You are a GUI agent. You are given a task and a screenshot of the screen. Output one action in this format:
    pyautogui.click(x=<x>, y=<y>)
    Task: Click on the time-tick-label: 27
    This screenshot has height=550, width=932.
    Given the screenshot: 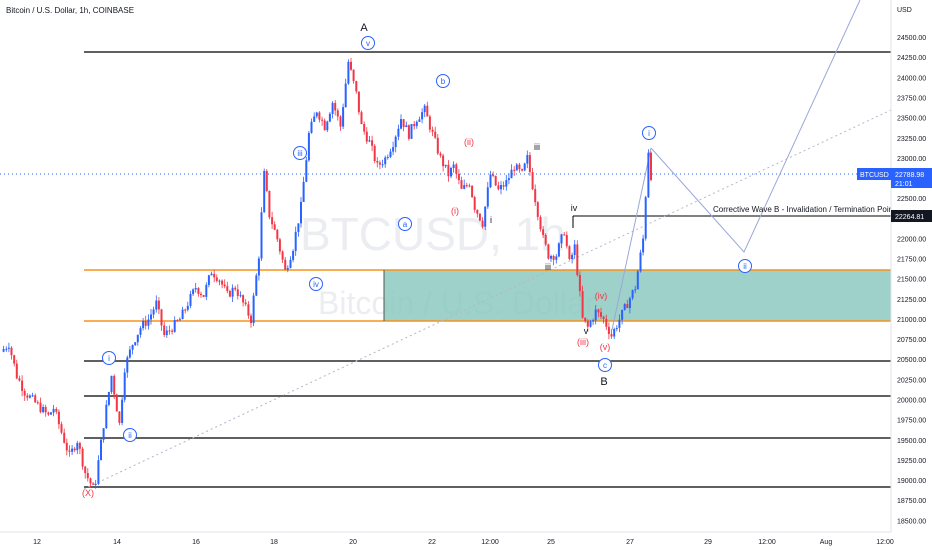 What is the action you would take?
    pyautogui.click(x=630, y=542)
    